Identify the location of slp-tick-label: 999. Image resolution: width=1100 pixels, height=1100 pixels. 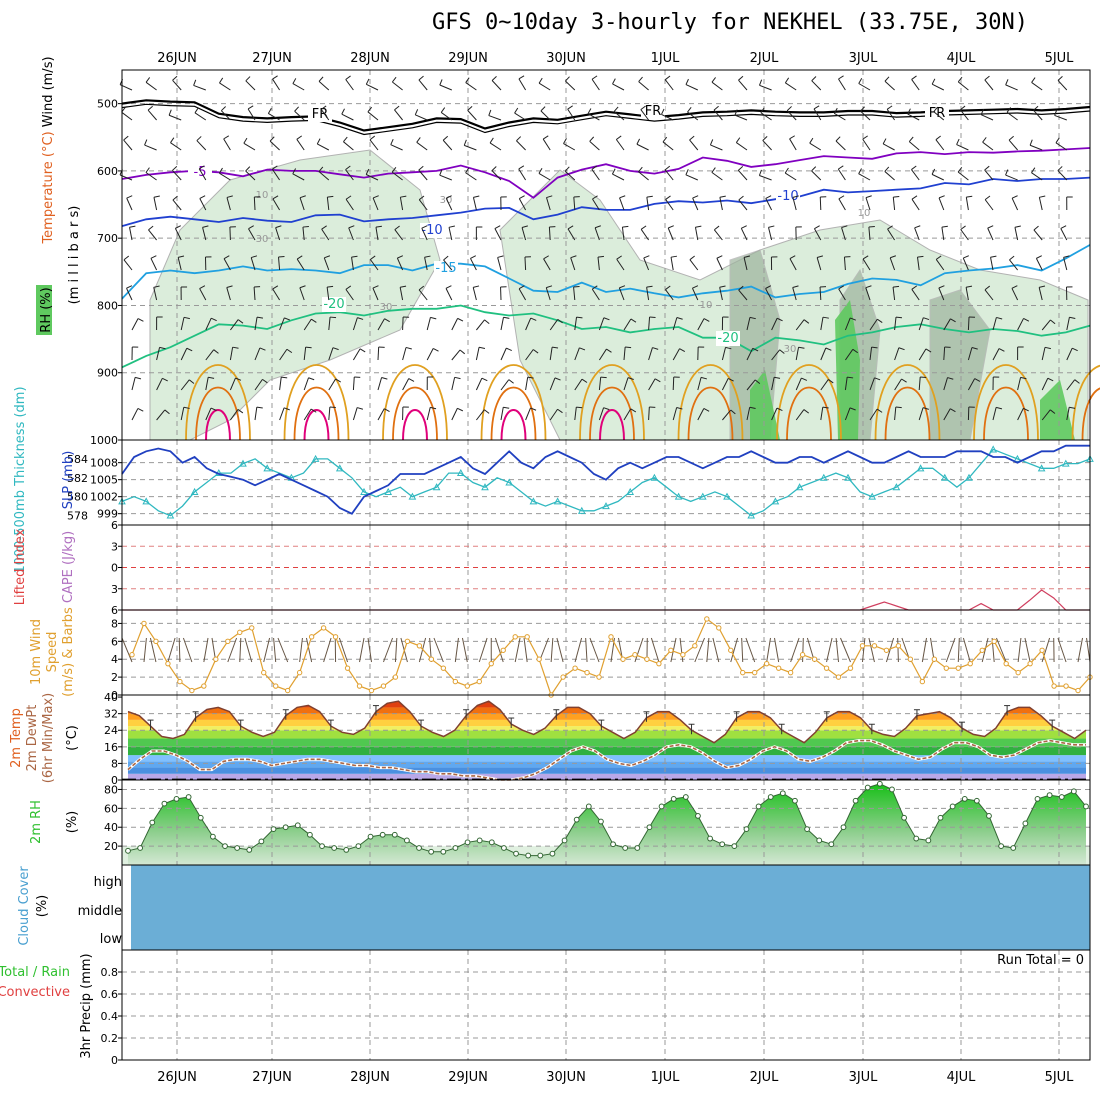
(107, 514).